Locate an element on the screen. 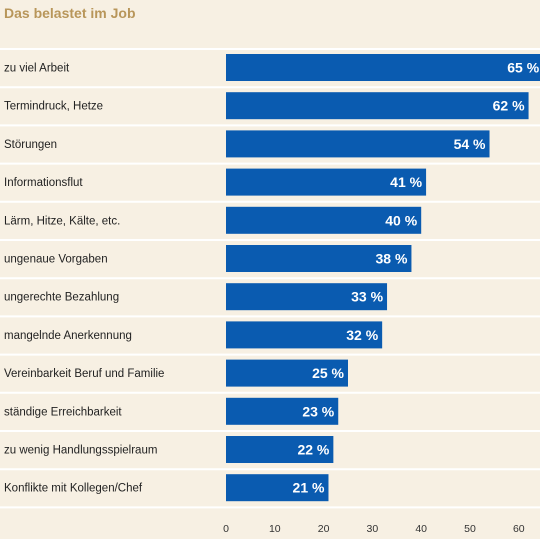 The image size is (540, 539). category-label-3: Informationsflut is located at coordinates (43, 183).